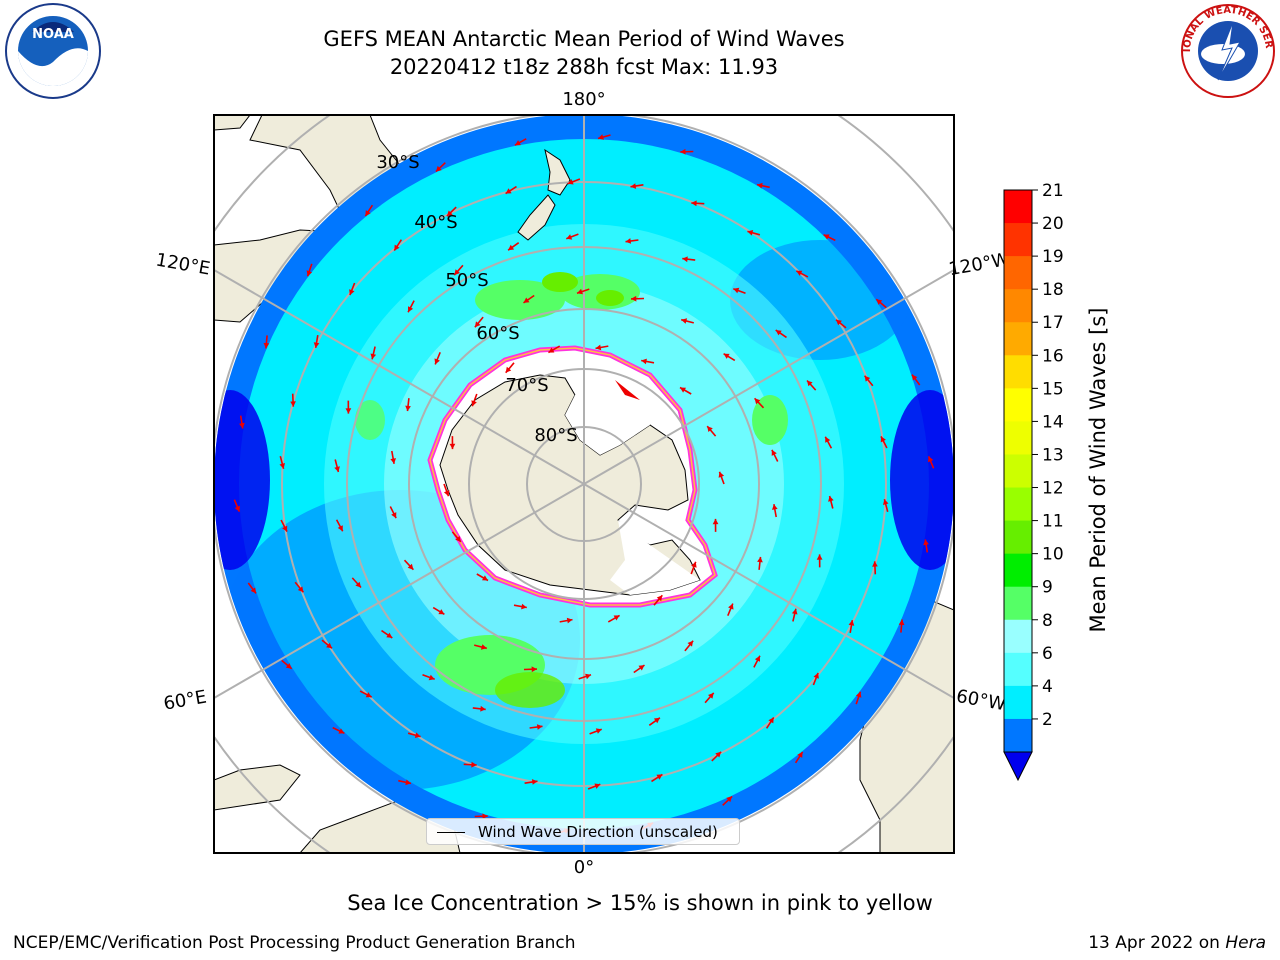 The height and width of the screenshot is (960, 1280). Describe the element at coordinates (583, 99) in the screenshot. I see `lon-label-180: 180°` at that location.